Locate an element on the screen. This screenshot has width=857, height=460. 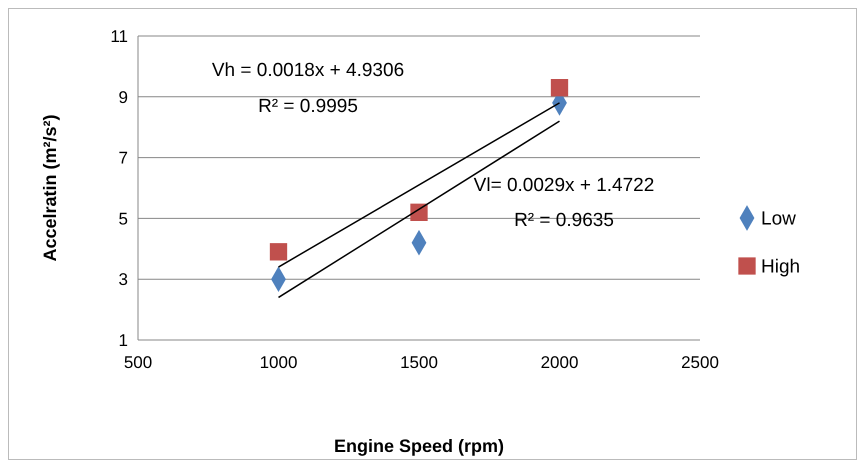
y-tick-label: 3 is located at coordinates (123, 280).